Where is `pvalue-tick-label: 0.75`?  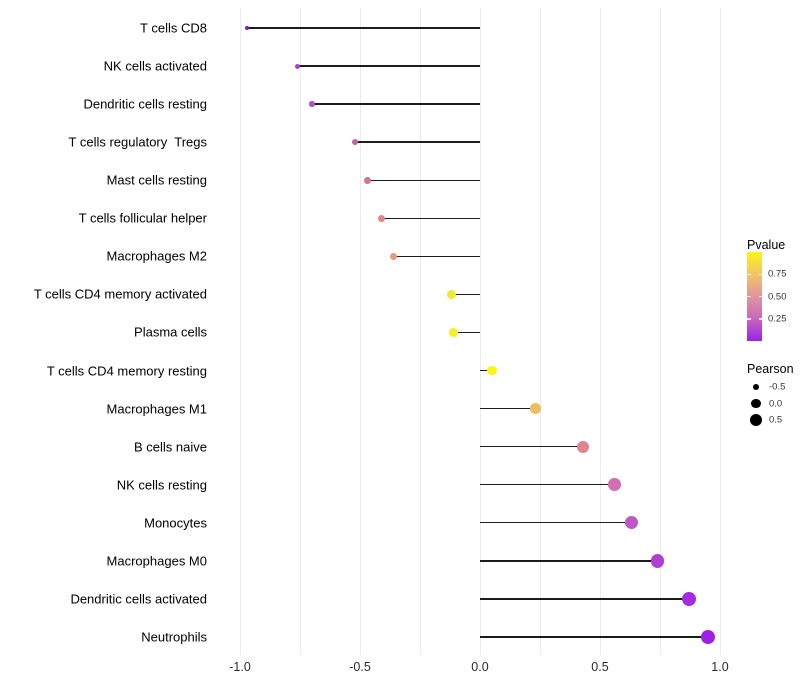 pvalue-tick-label: 0.75 is located at coordinates (777, 274).